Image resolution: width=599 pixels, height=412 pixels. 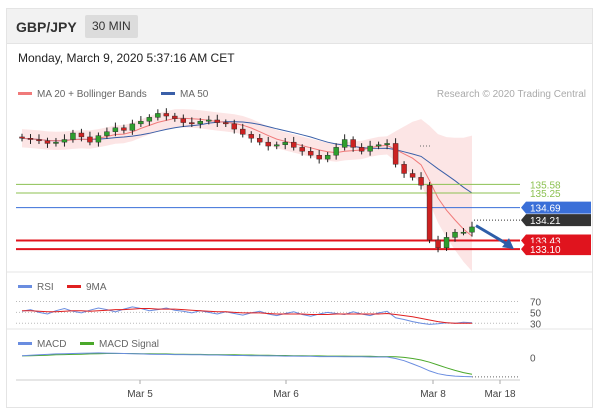 I want to click on rsi-legend-label: RSI, so click(x=45, y=287).